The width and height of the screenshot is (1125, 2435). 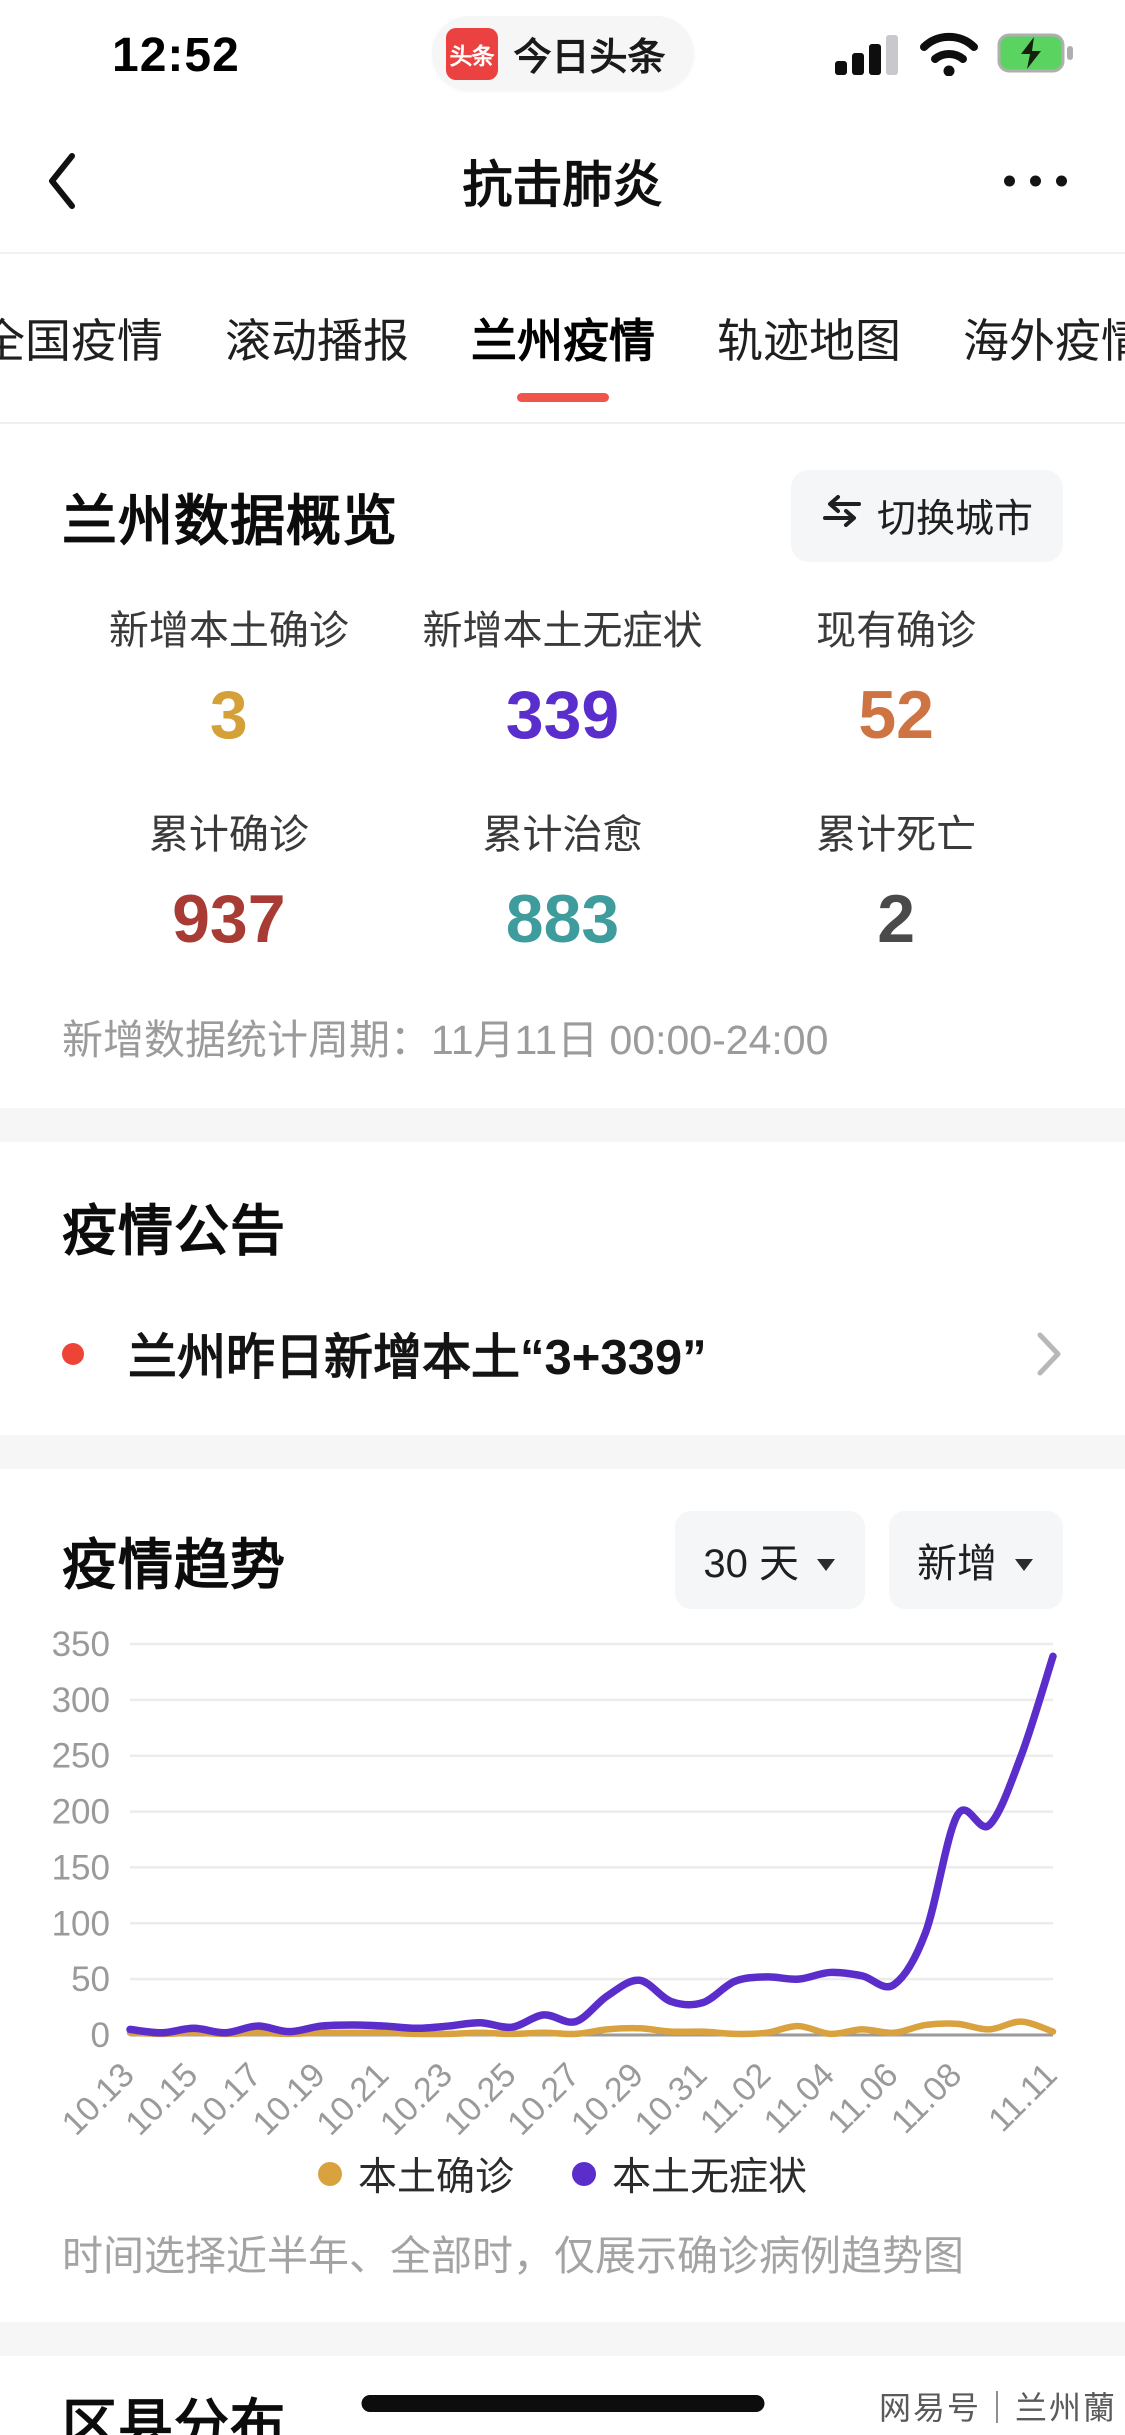 I want to click on switch-city-button: 切换城市, so click(x=926, y=516).